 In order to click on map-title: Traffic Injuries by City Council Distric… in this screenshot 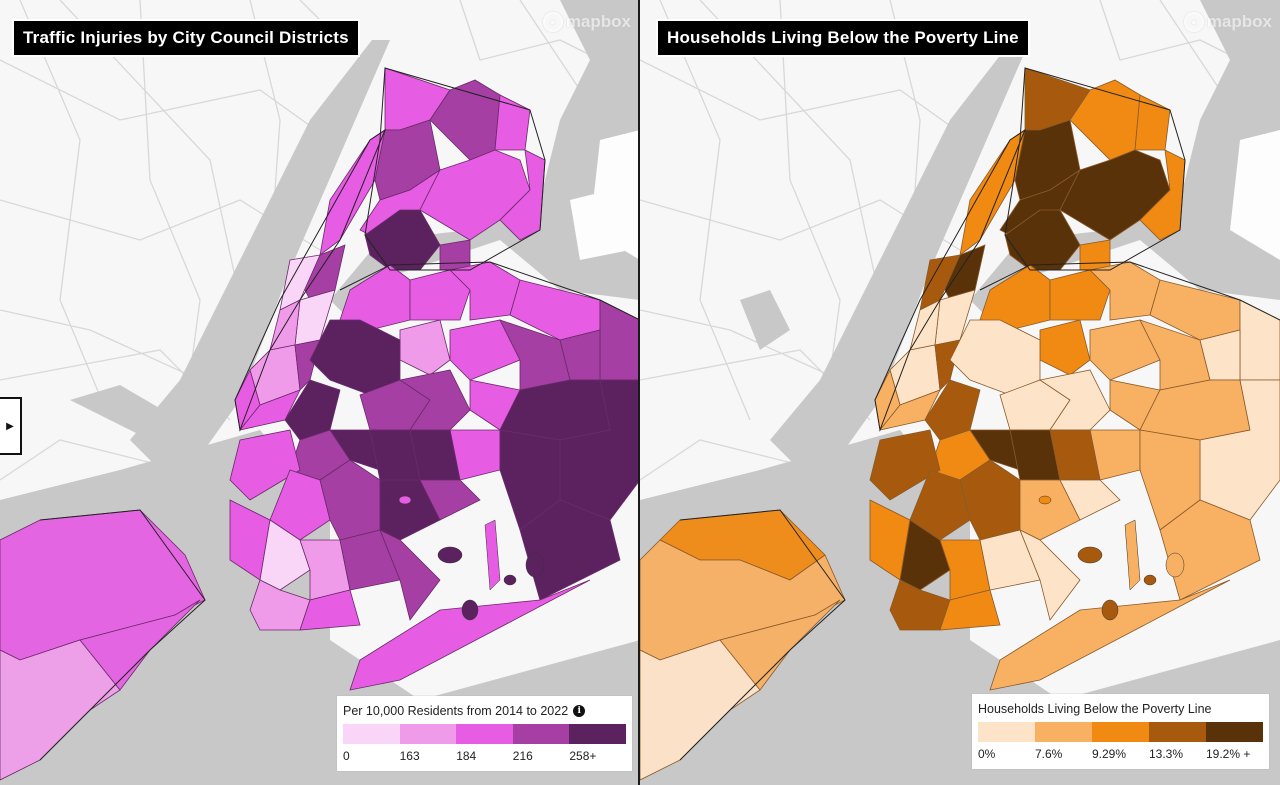, I will do `click(186, 38)`.